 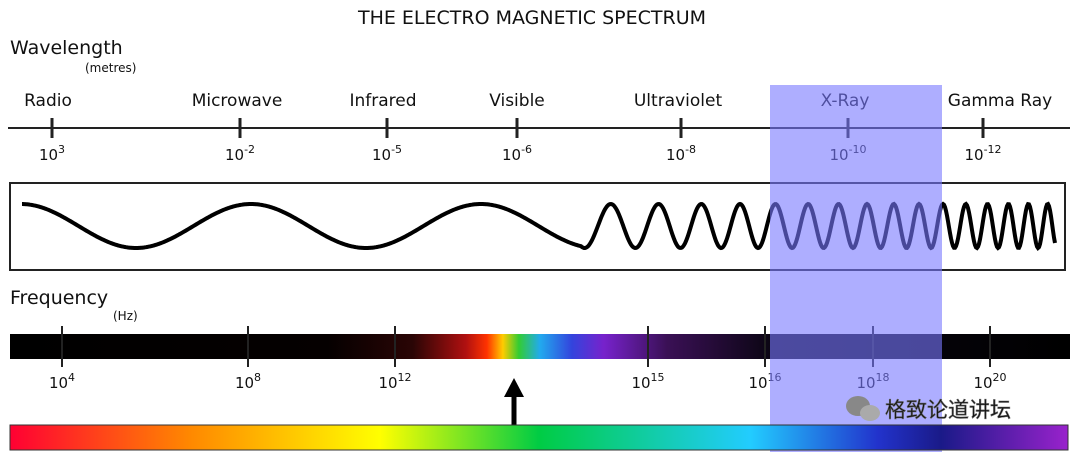 I want to click on frequency-tick-label: 10⁸, so click(x=248, y=381).